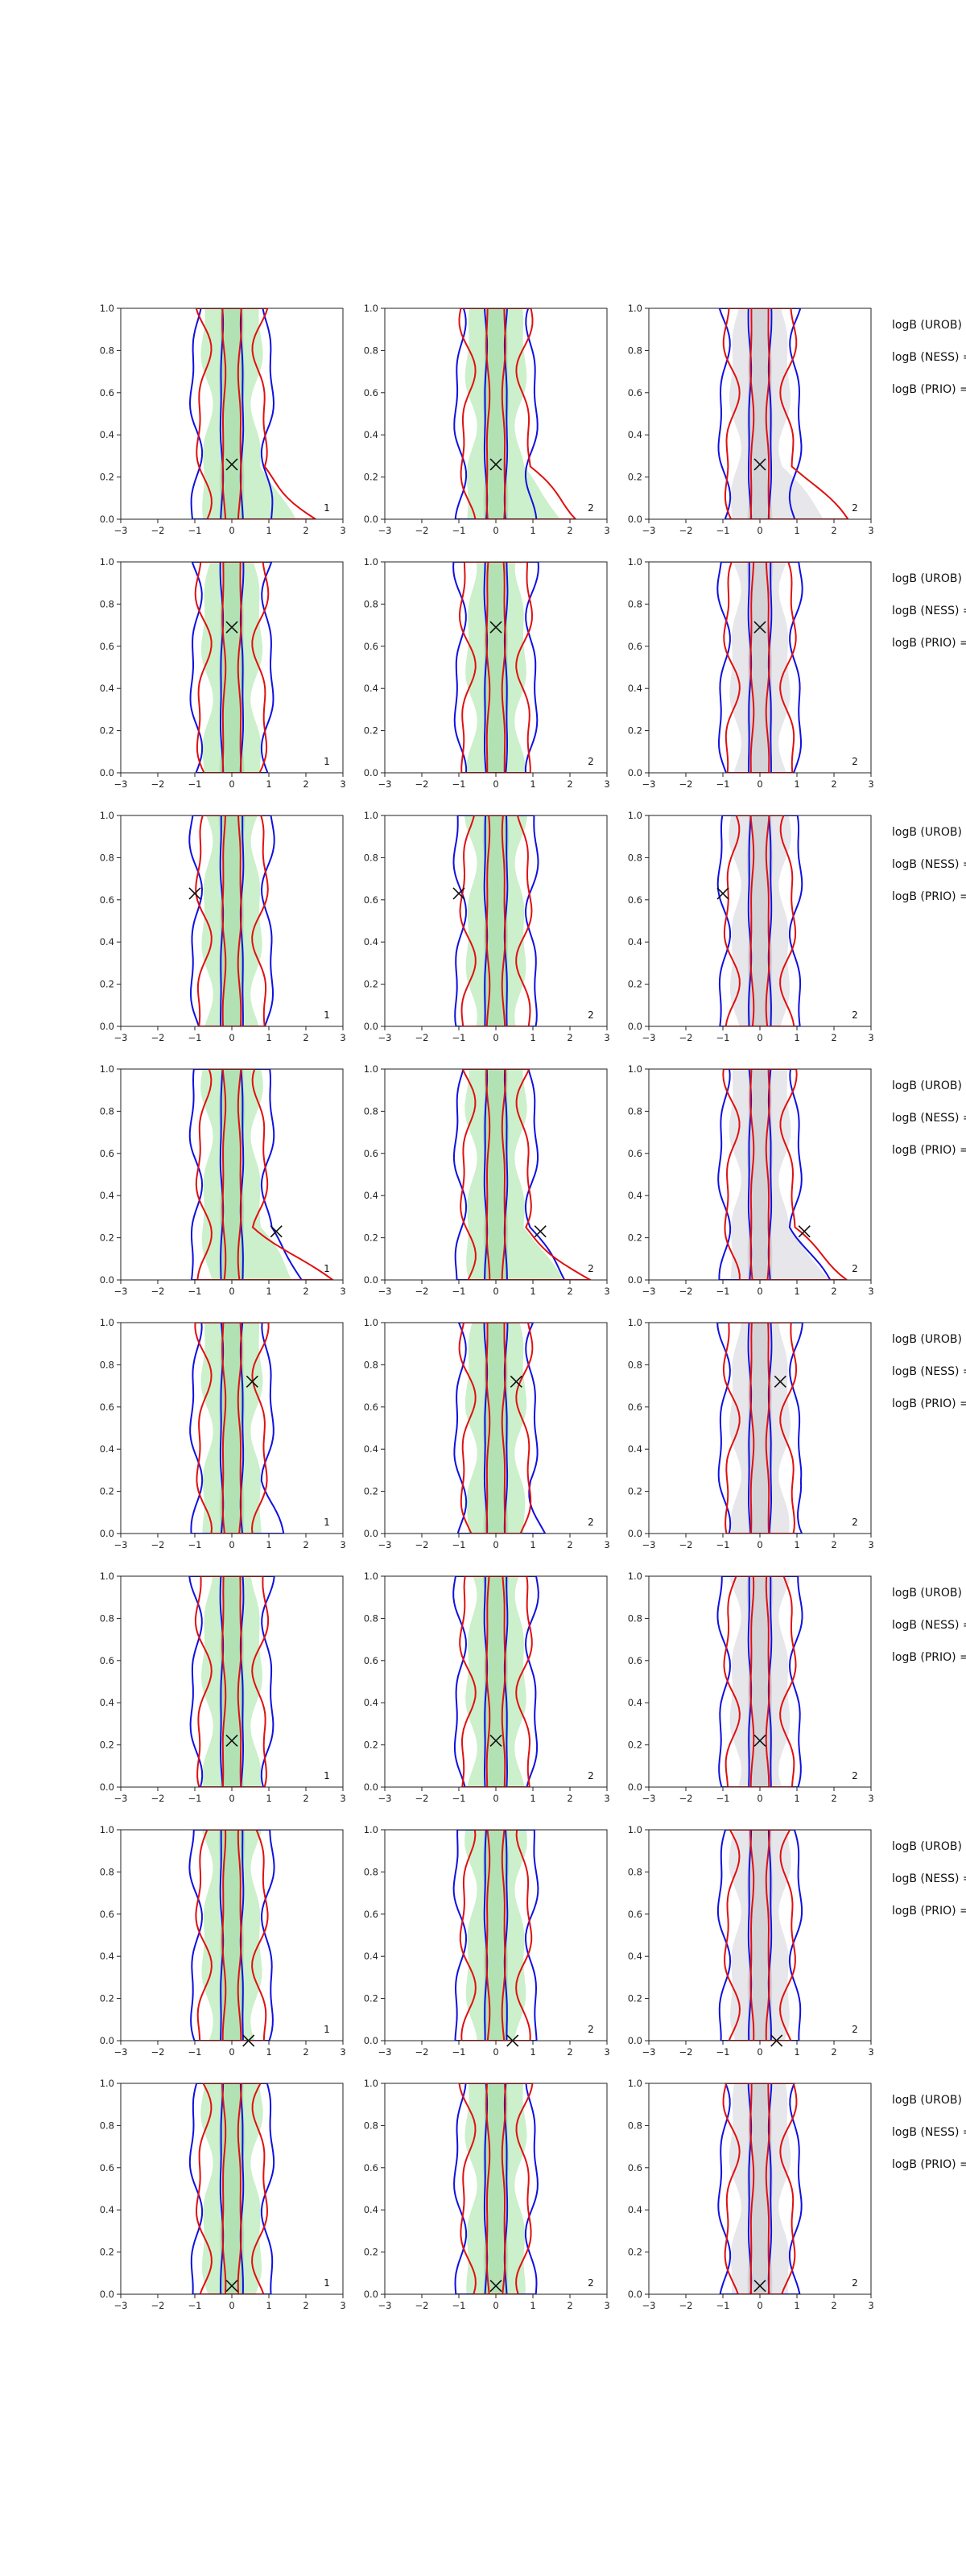 This screenshot has width=966, height=2576. I want to click on row-labels-4: logB (UROB) = logB (NESS) = logB (PRIO) =, so click(929, 1118).